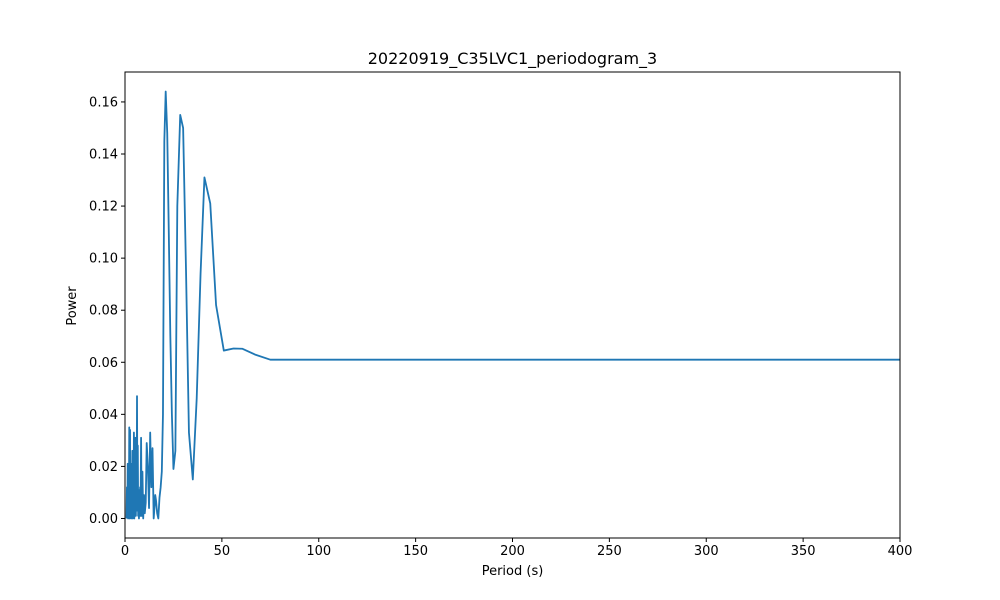  I want to click on x-tick-label: 250, so click(609, 551).